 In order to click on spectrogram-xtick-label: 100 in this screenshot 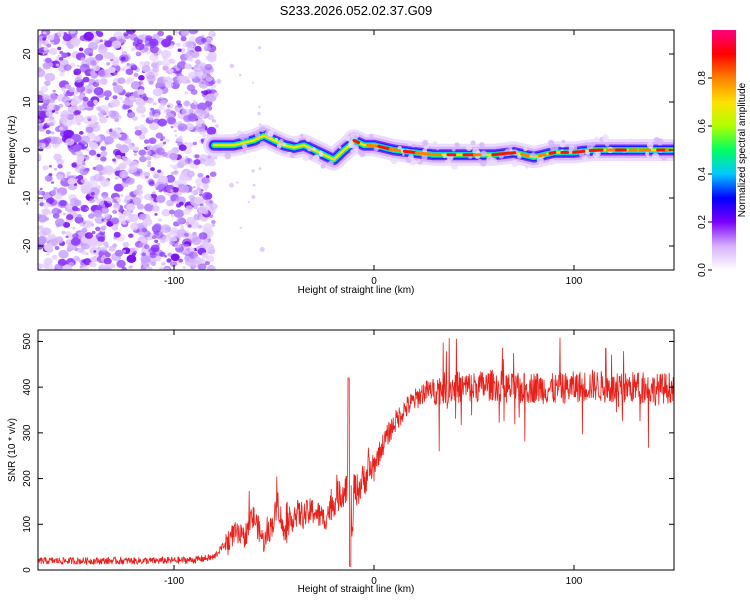, I will do `click(574, 281)`.